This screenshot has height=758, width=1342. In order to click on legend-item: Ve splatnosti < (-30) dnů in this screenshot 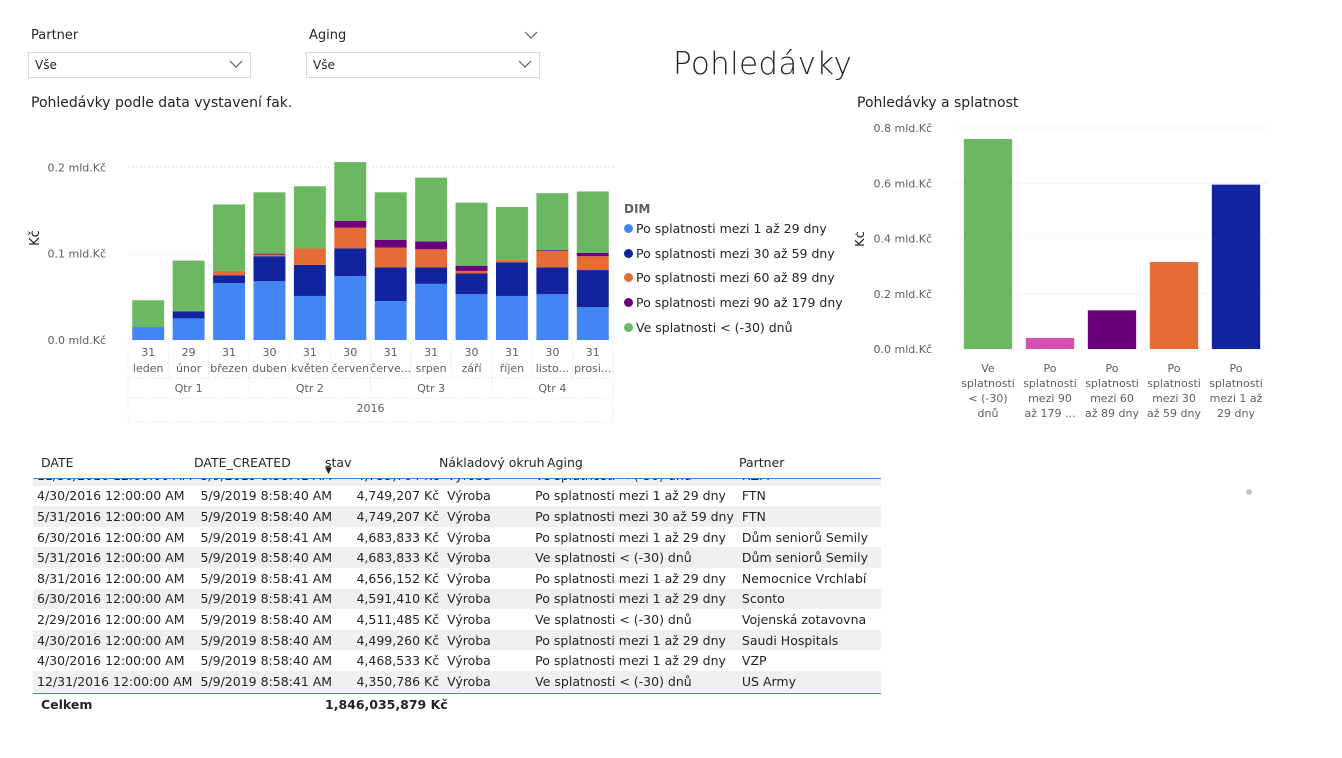, I will do `click(733, 327)`.